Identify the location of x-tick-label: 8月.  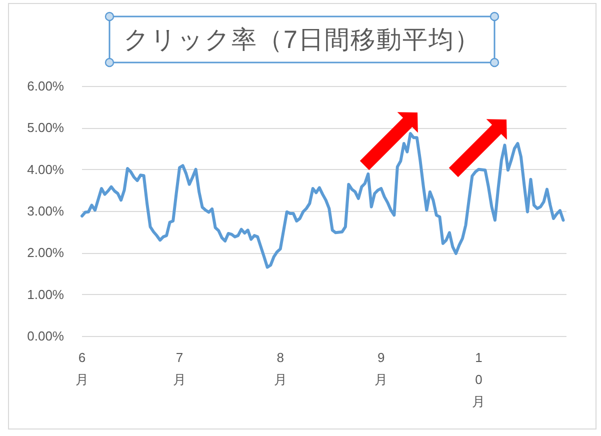
(280, 368).